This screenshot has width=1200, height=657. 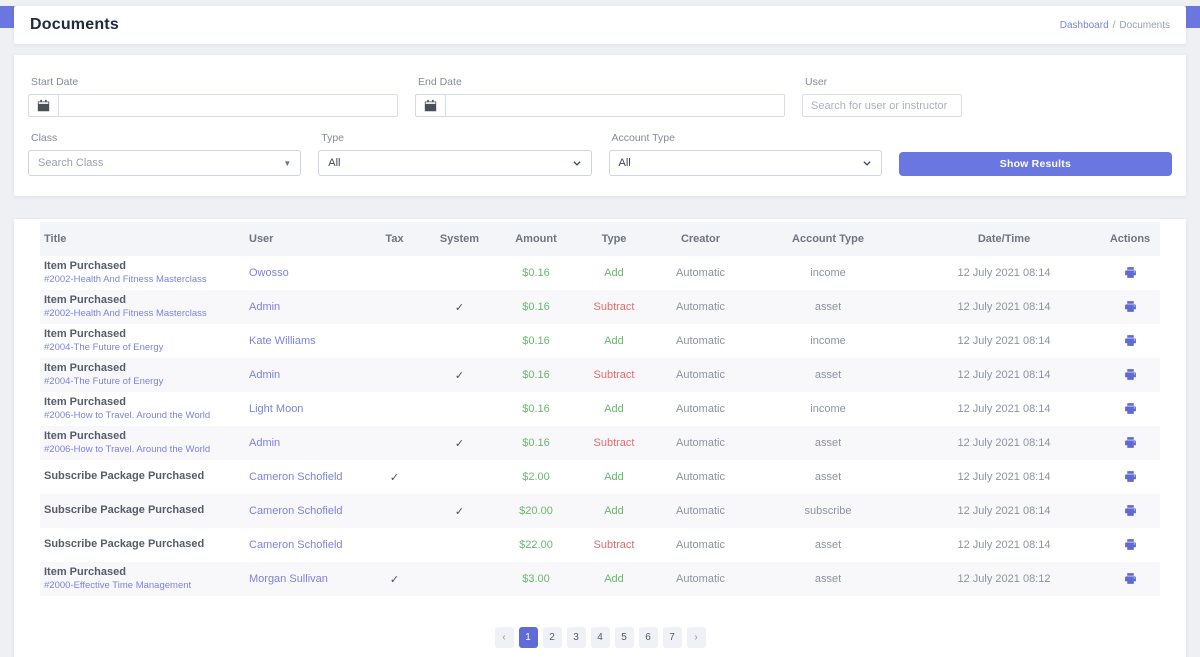 What do you see at coordinates (276, 409) in the screenshot?
I see `user-link: Light Moon` at bounding box center [276, 409].